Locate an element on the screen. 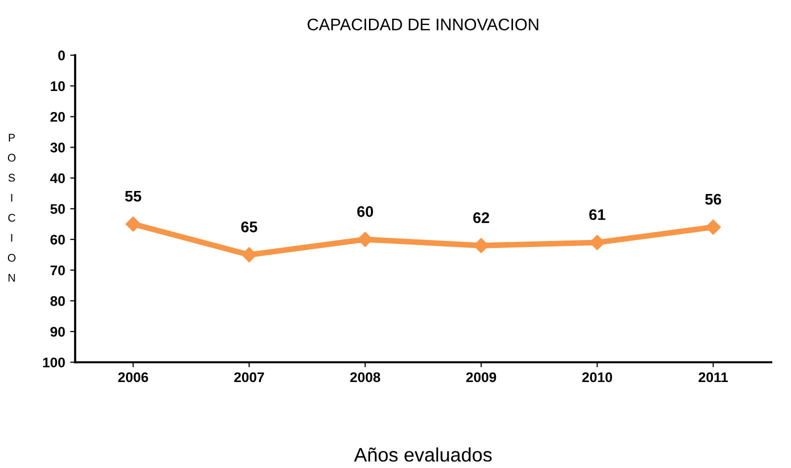 Image resolution: width=791 pixels, height=468 pixels. chart-title: CAPACIDAD DE INNOVACION is located at coordinates (423, 24).